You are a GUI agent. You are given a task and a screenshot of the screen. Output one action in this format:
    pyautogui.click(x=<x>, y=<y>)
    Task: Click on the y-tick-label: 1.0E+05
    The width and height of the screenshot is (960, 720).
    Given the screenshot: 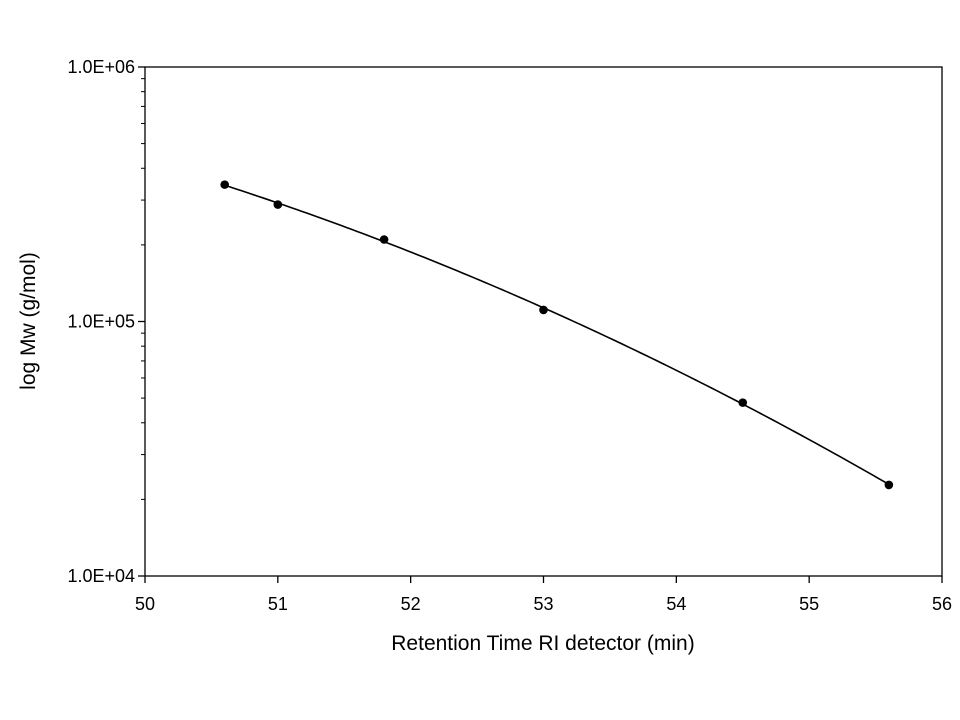 What is the action you would take?
    pyautogui.click(x=101, y=322)
    